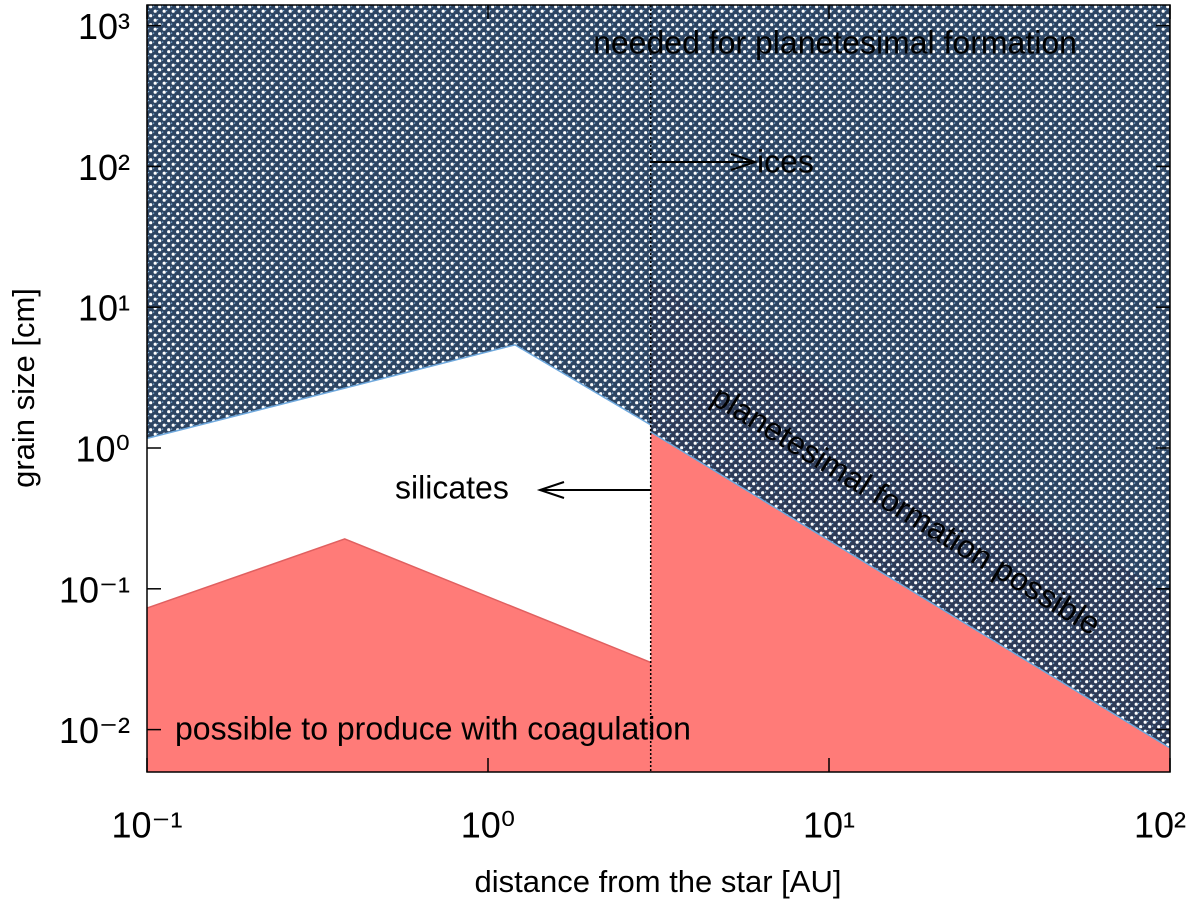 The image size is (1200, 908). What do you see at coordinates (94, 730) in the screenshot?
I see `y-tick-label: 10⁻²` at bounding box center [94, 730].